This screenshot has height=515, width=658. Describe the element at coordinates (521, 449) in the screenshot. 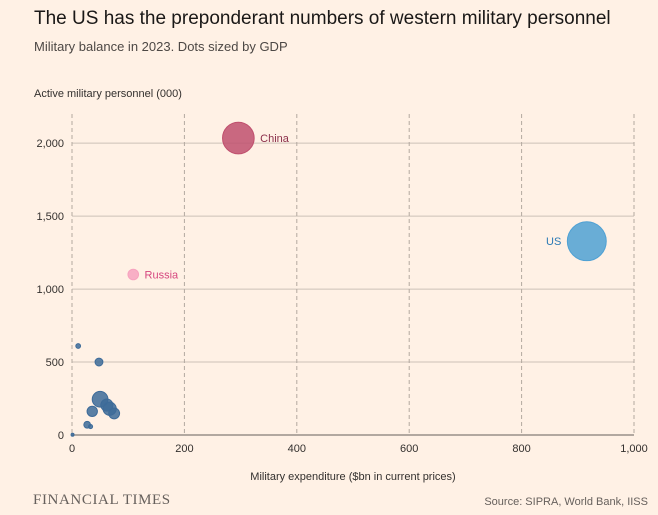

I see `x-tick-label: 800` at that location.